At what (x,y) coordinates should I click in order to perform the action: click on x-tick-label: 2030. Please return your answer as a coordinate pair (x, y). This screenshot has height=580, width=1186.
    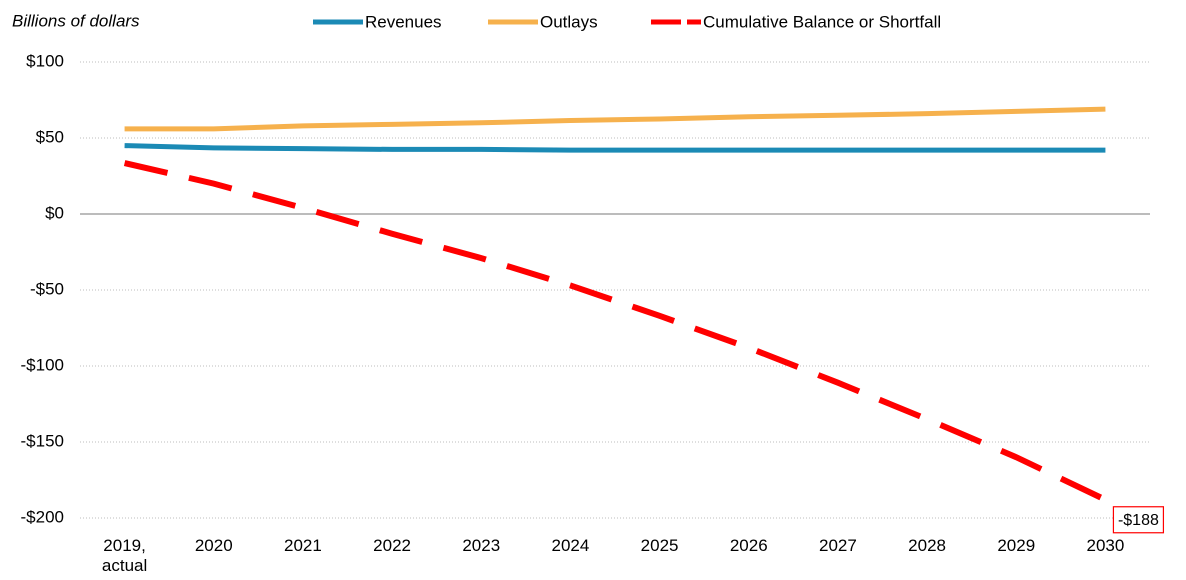
    Looking at the image, I should click on (1105, 545).